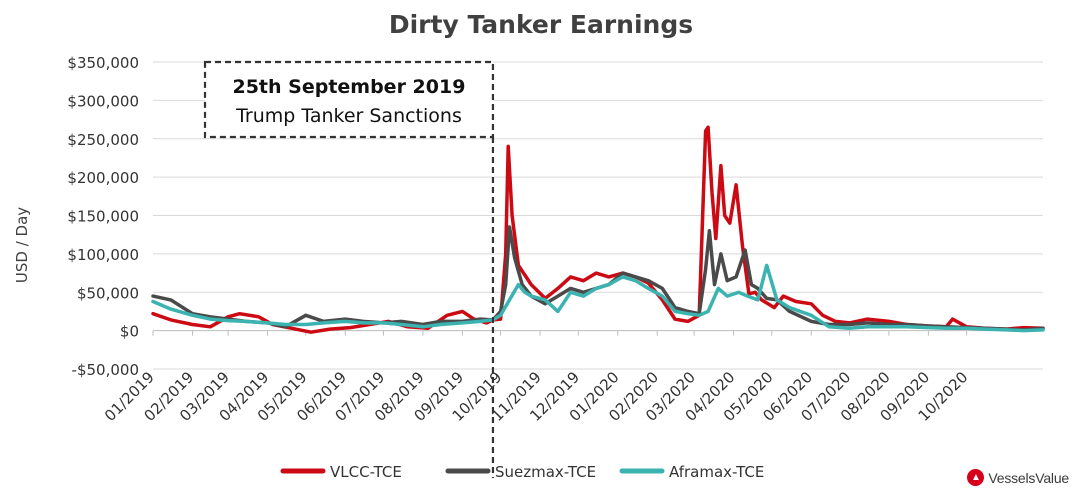  I want to click on chart-title: Dirty Tanker Earnings, so click(541, 24).